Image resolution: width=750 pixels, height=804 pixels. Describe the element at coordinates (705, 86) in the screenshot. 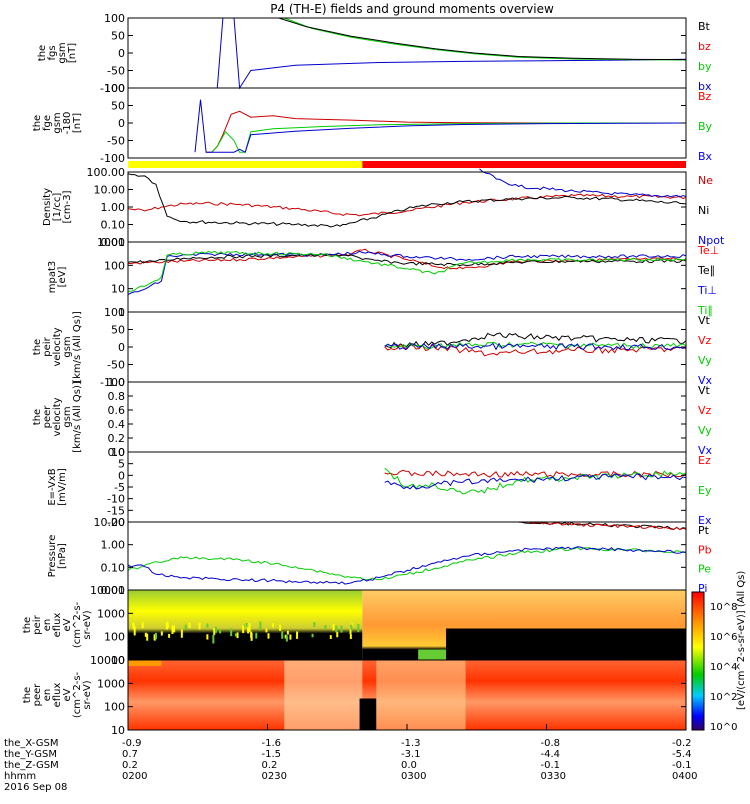

I see `legend-fgs-bx: bx` at that location.